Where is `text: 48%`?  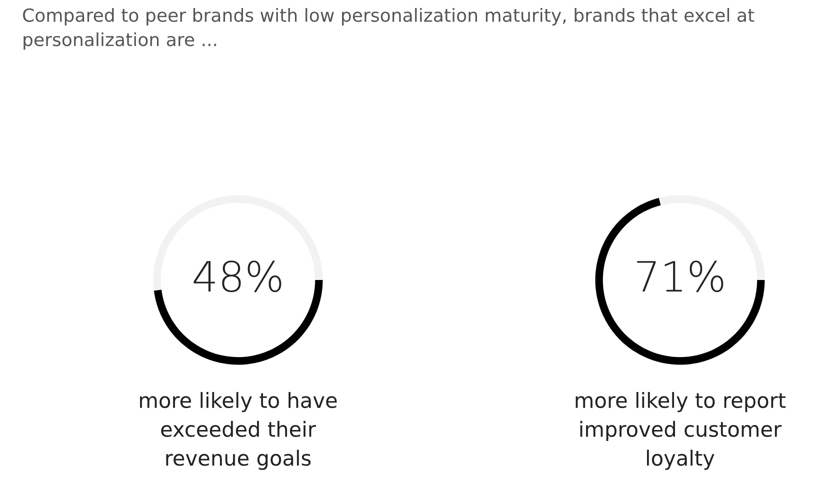 text: 48% is located at coordinates (238, 276).